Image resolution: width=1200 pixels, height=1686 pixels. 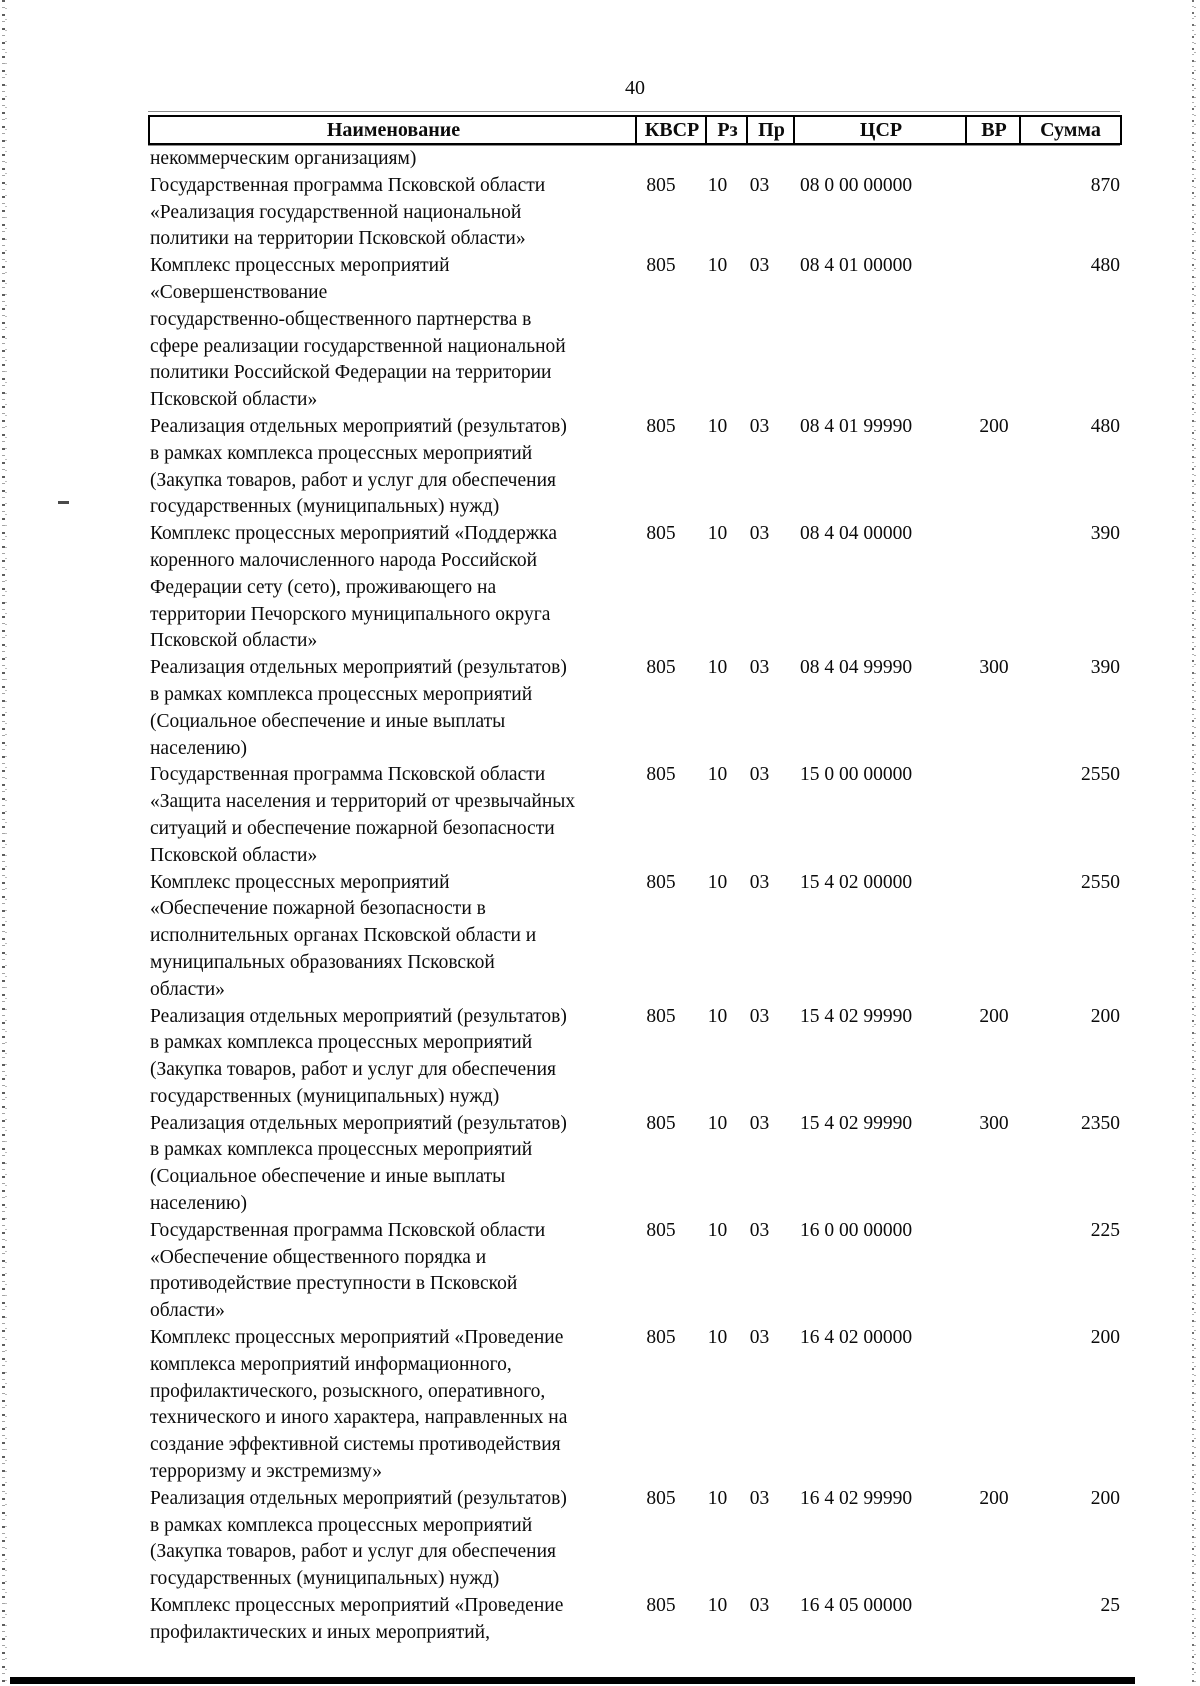 I want to click on cell-sum: 390, so click(x=1105, y=668).